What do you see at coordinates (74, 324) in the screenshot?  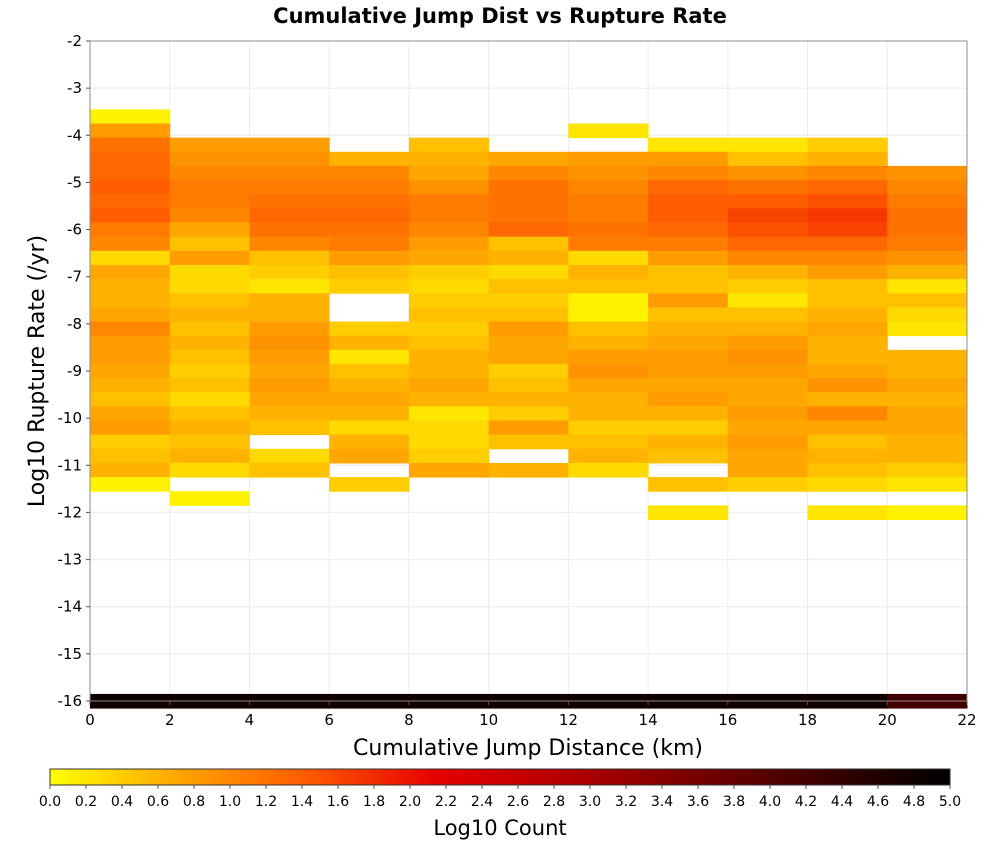 I see `y-tick-label: -8` at bounding box center [74, 324].